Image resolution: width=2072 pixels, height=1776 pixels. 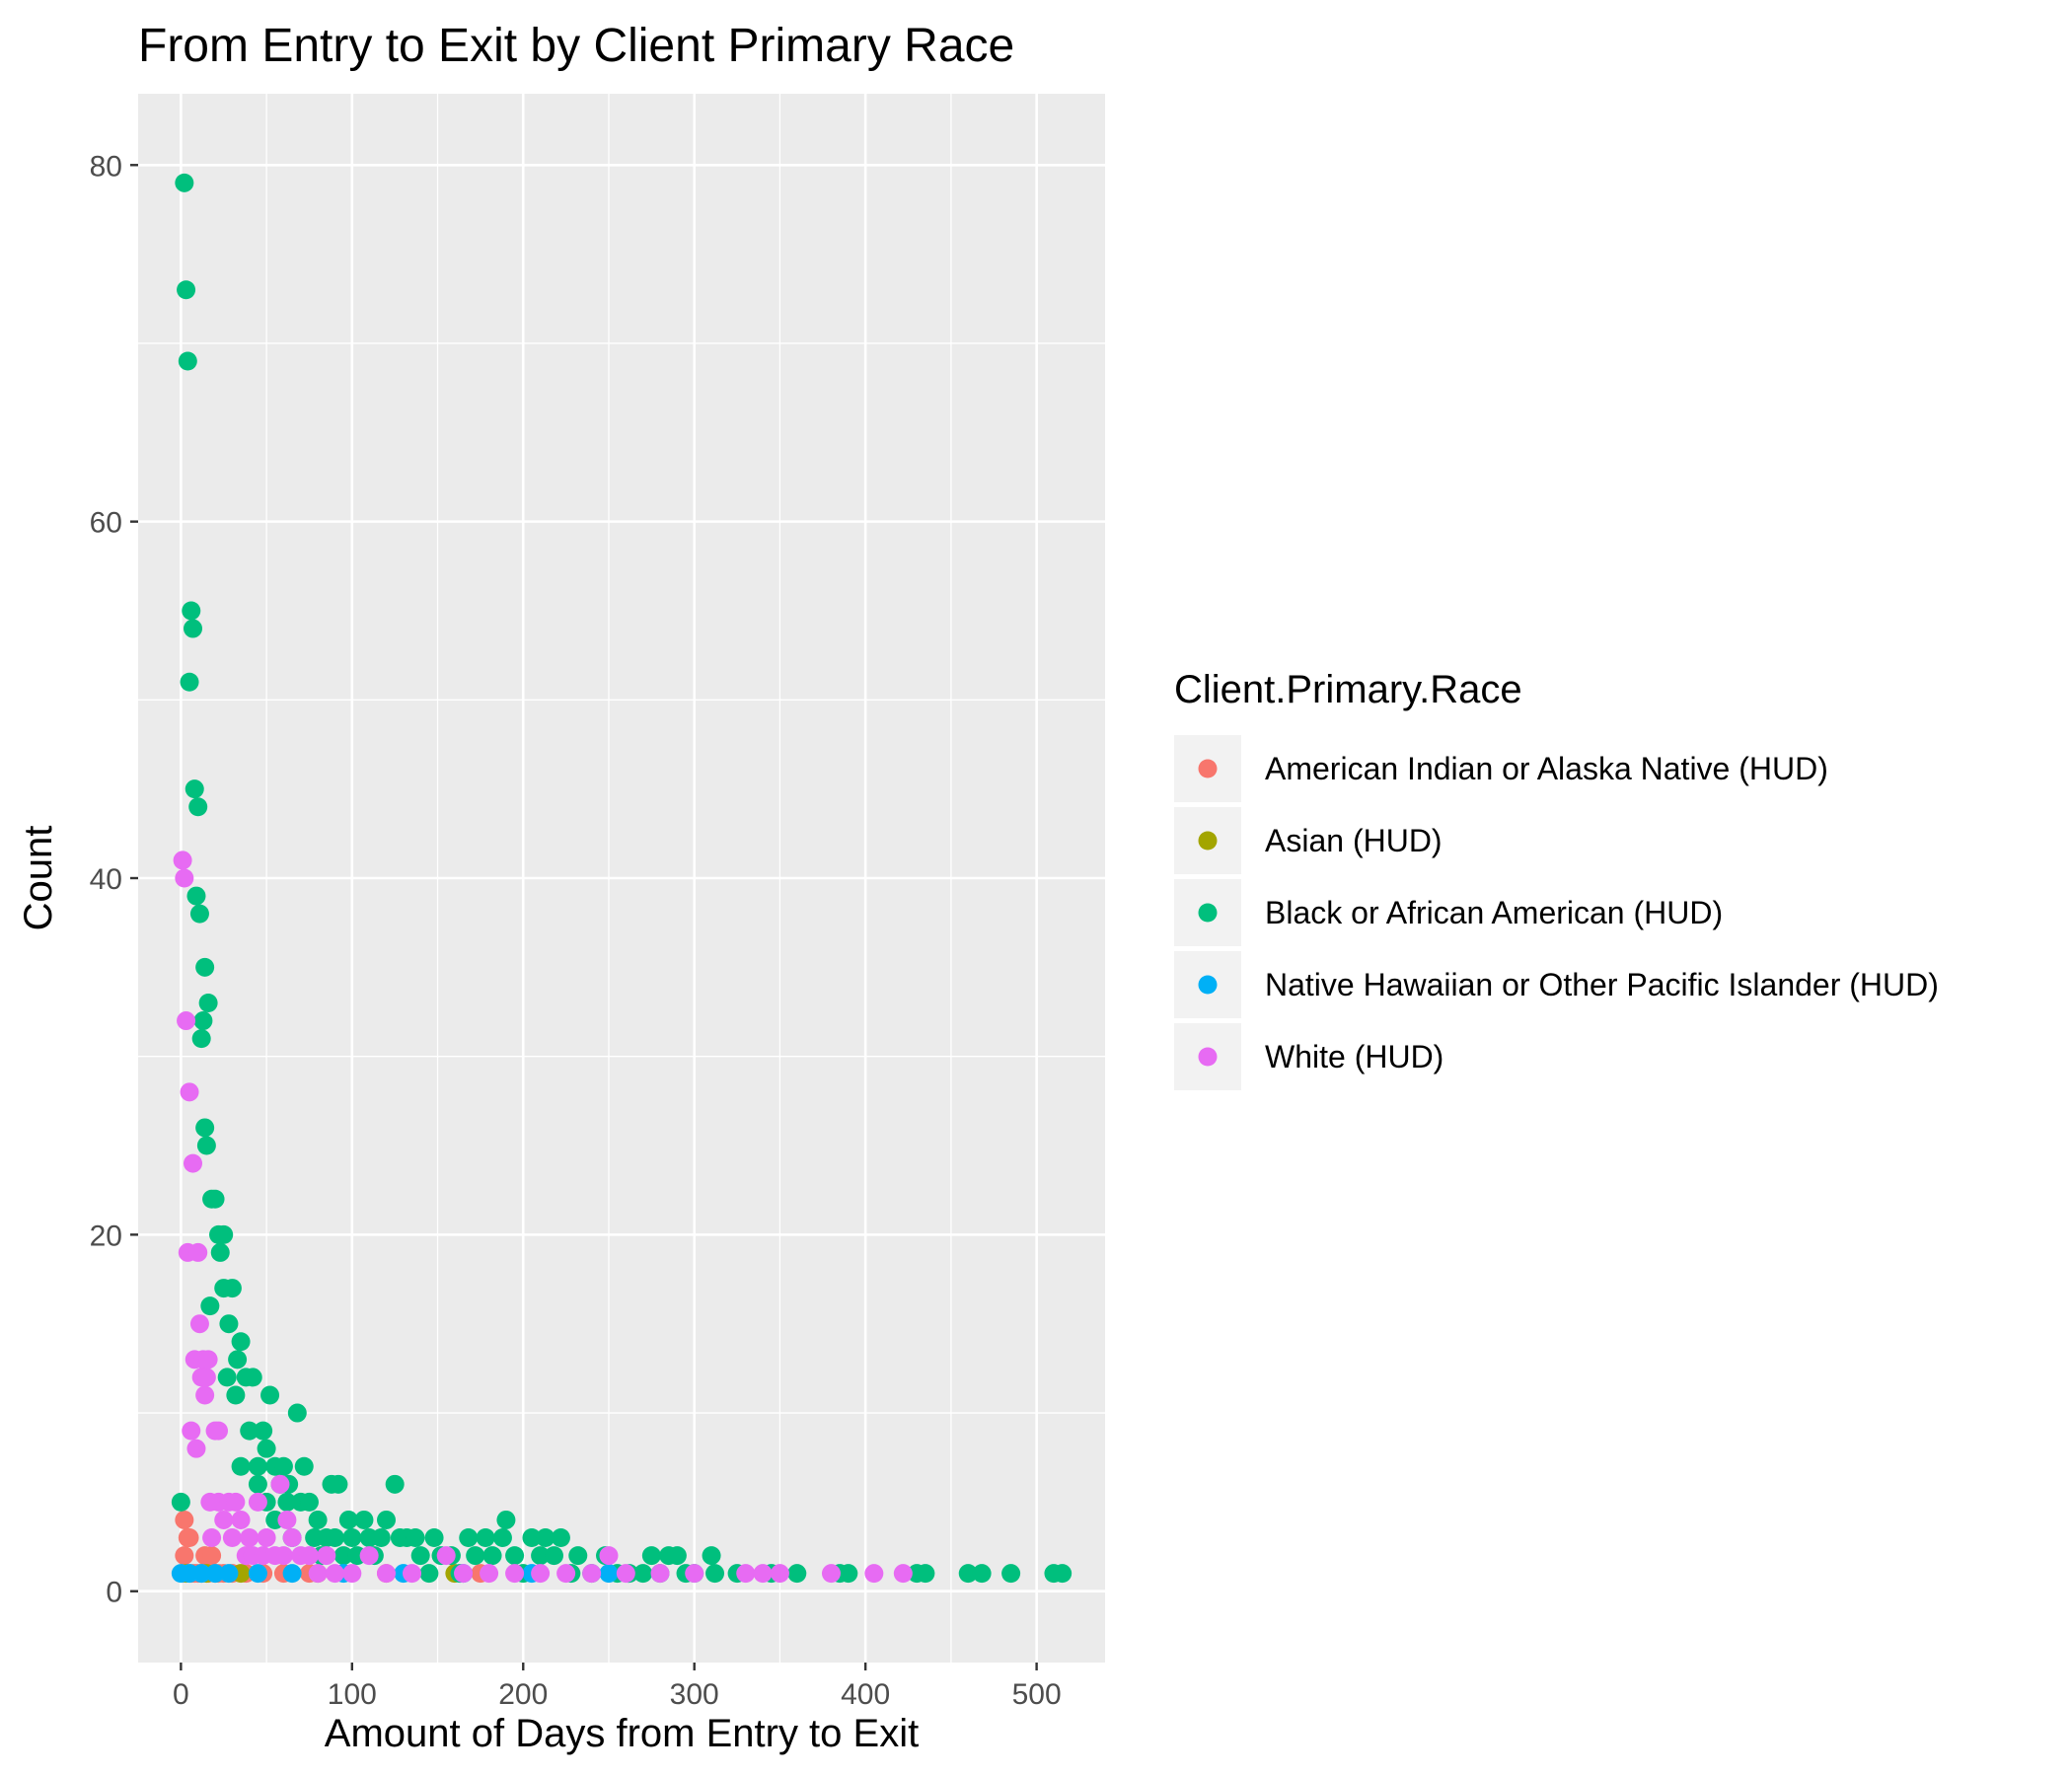 What do you see at coordinates (622, 1734) in the screenshot?
I see `x-axis-title: Amount of Days from Entry to Exit` at bounding box center [622, 1734].